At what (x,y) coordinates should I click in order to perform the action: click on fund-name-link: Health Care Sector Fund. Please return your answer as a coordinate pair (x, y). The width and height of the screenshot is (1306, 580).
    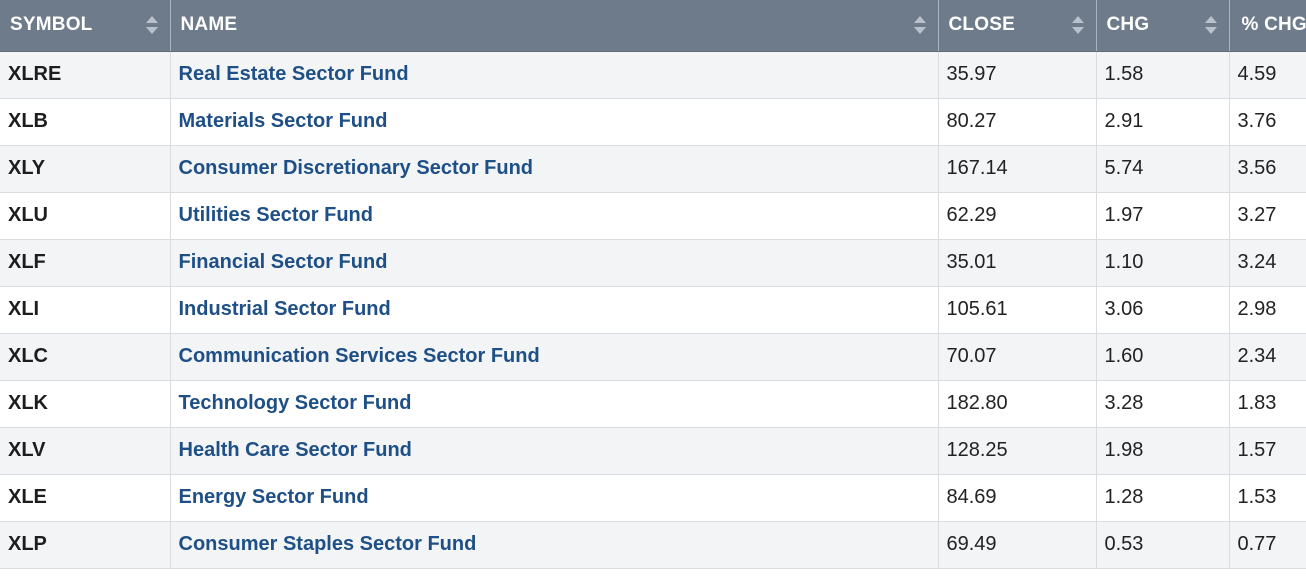
    Looking at the image, I should click on (295, 450).